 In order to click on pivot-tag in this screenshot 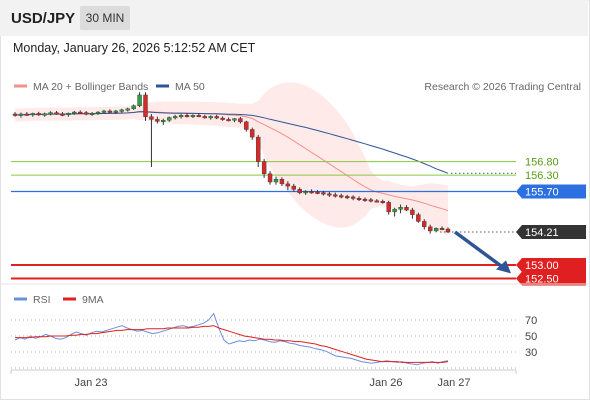, I will do `click(551, 191)`.